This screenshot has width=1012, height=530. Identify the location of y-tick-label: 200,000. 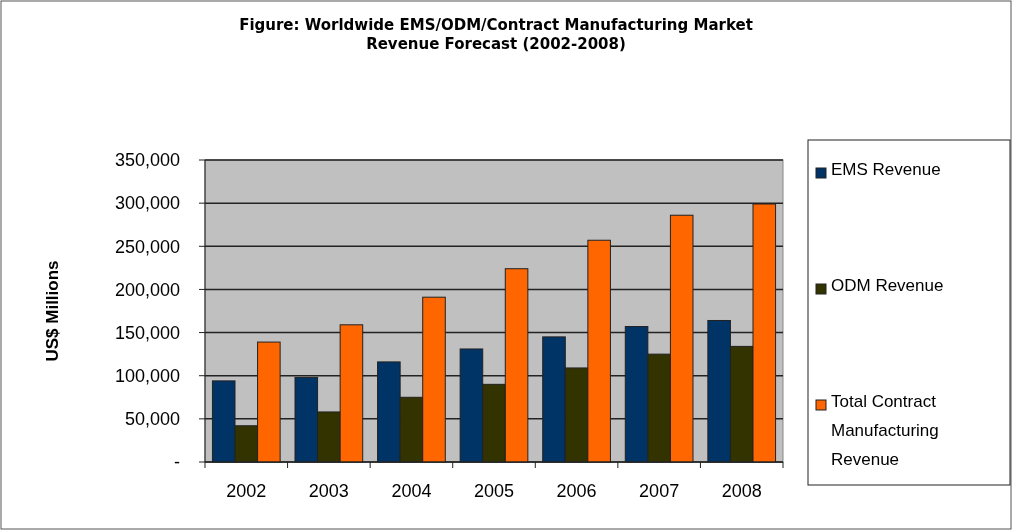
(147, 289).